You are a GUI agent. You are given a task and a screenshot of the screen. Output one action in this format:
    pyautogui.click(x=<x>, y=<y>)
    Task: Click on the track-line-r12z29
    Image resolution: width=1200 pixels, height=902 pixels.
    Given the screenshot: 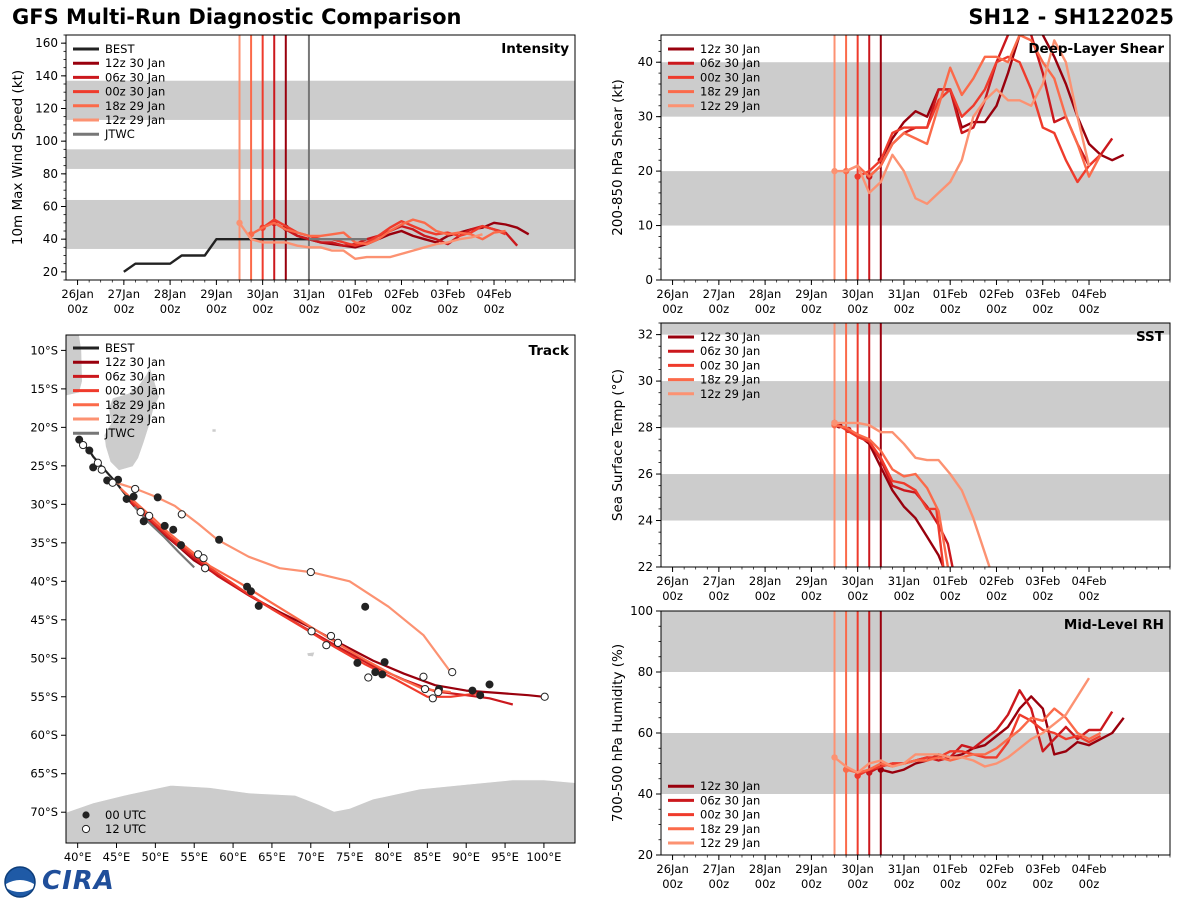 What is the action you would take?
    pyautogui.click(x=284, y=577)
    